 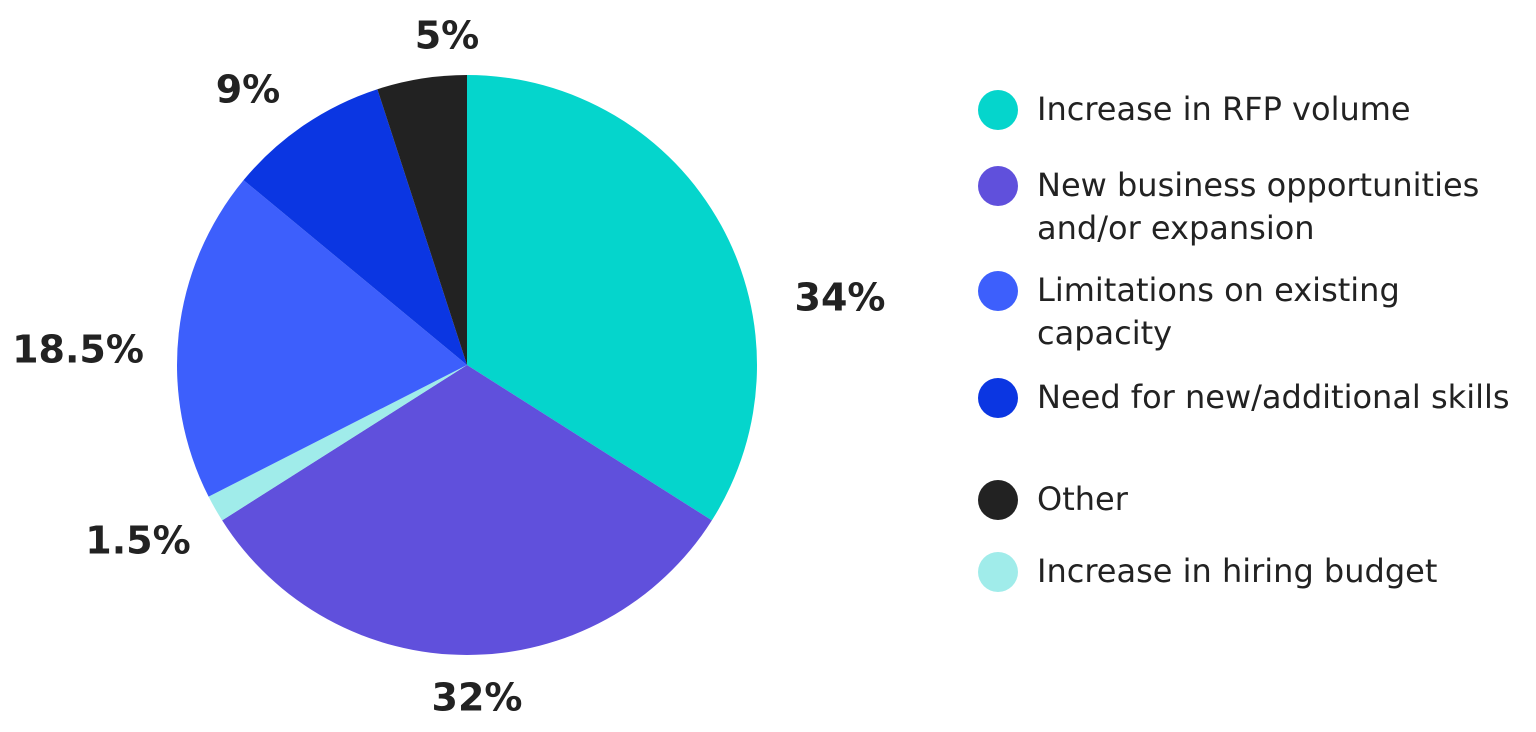 I want to click on legend-label: Limitations on existing capacity, so click(x=1218, y=311).